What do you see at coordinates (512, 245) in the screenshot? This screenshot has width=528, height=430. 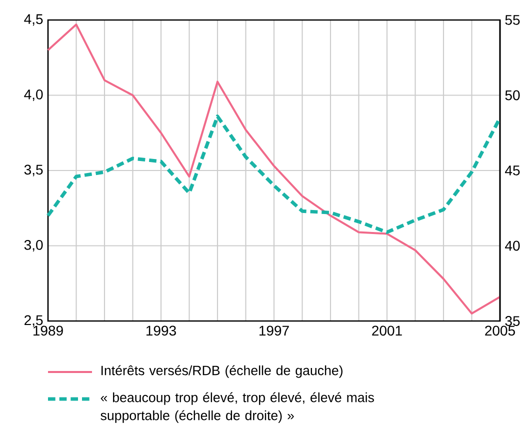 I see `y2-tick-label: 40` at bounding box center [512, 245].